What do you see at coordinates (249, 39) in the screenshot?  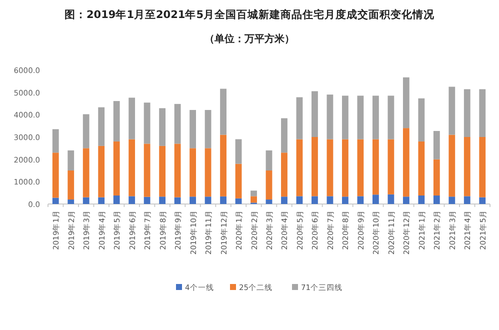 I see `chart-subtitle: （单位：万平方米）` at bounding box center [249, 39].